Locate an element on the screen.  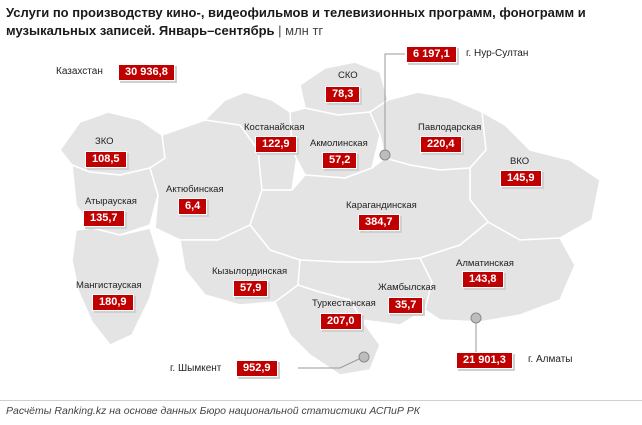
region-value-aktobe: 6,4 is located at coordinates (193, 206).